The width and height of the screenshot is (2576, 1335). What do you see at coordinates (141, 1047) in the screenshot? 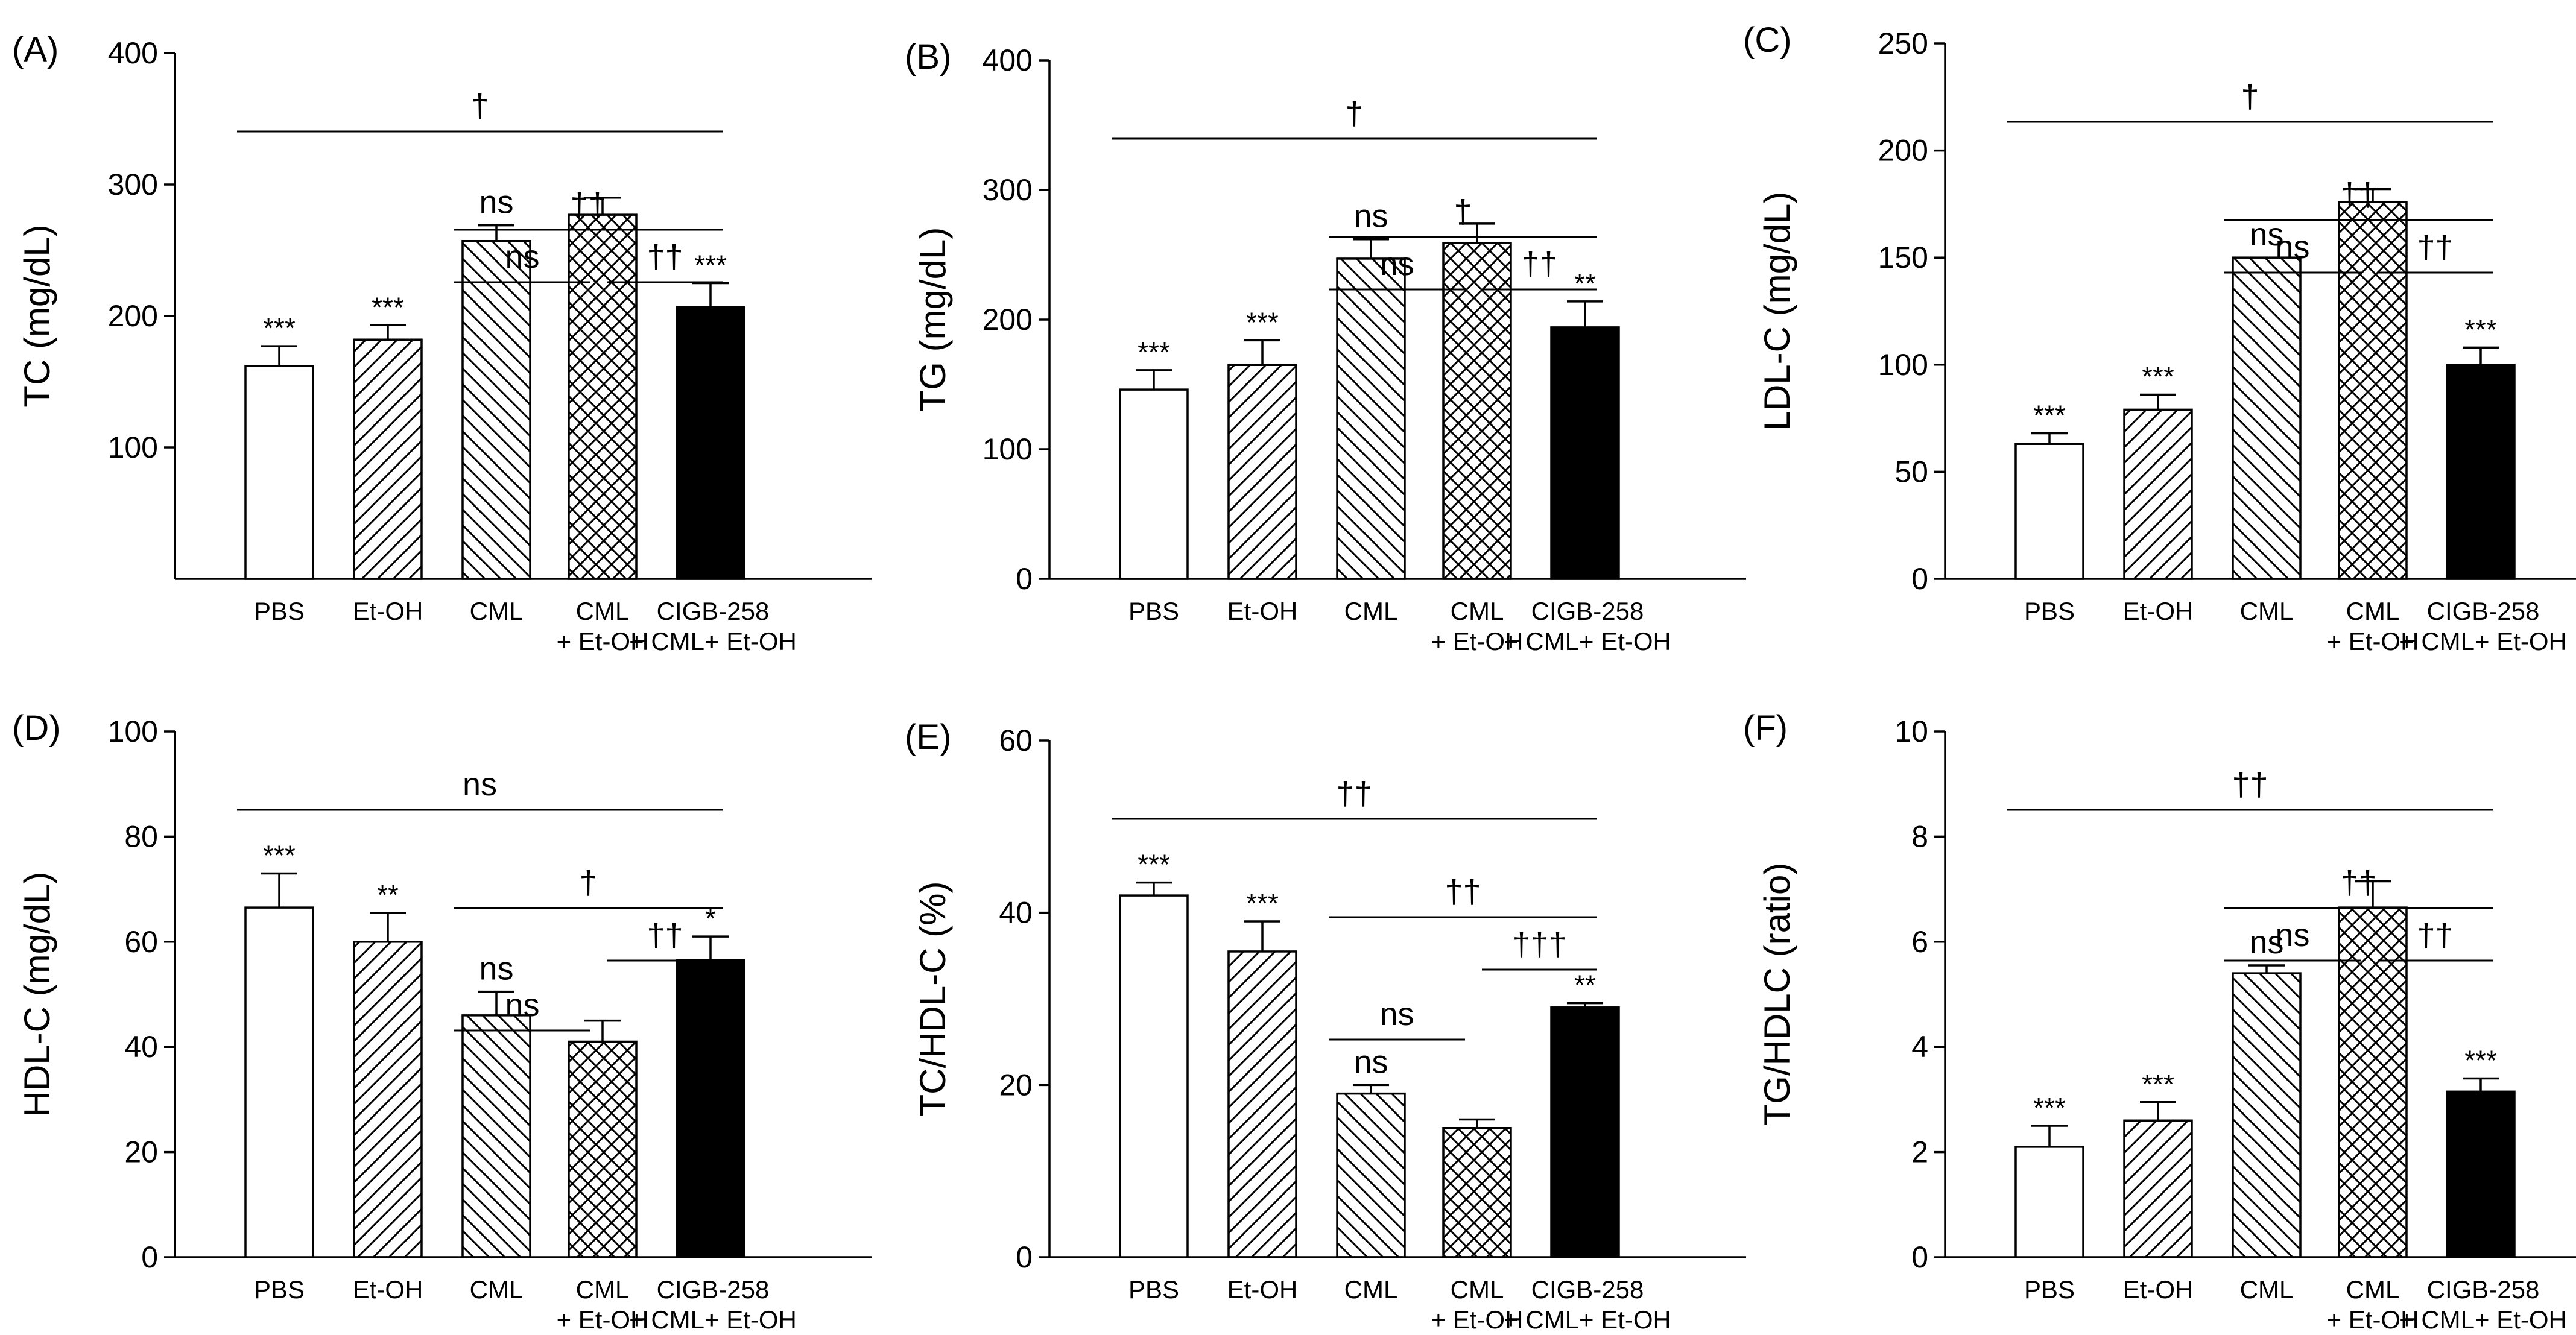
I see `y-tick-label: 40` at bounding box center [141, 1047].